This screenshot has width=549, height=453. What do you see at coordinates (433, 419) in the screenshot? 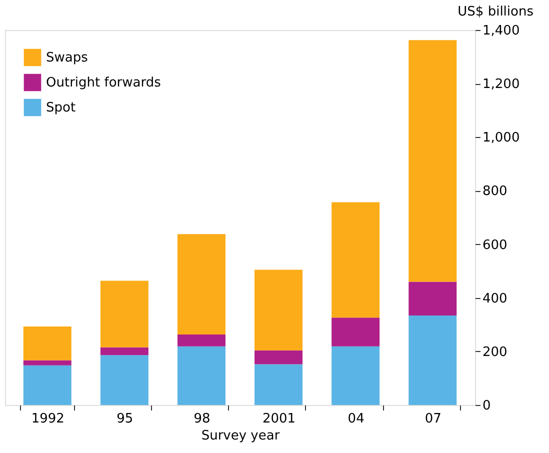
I see `x-tick-label: 07` at bounding box center [433, 419].